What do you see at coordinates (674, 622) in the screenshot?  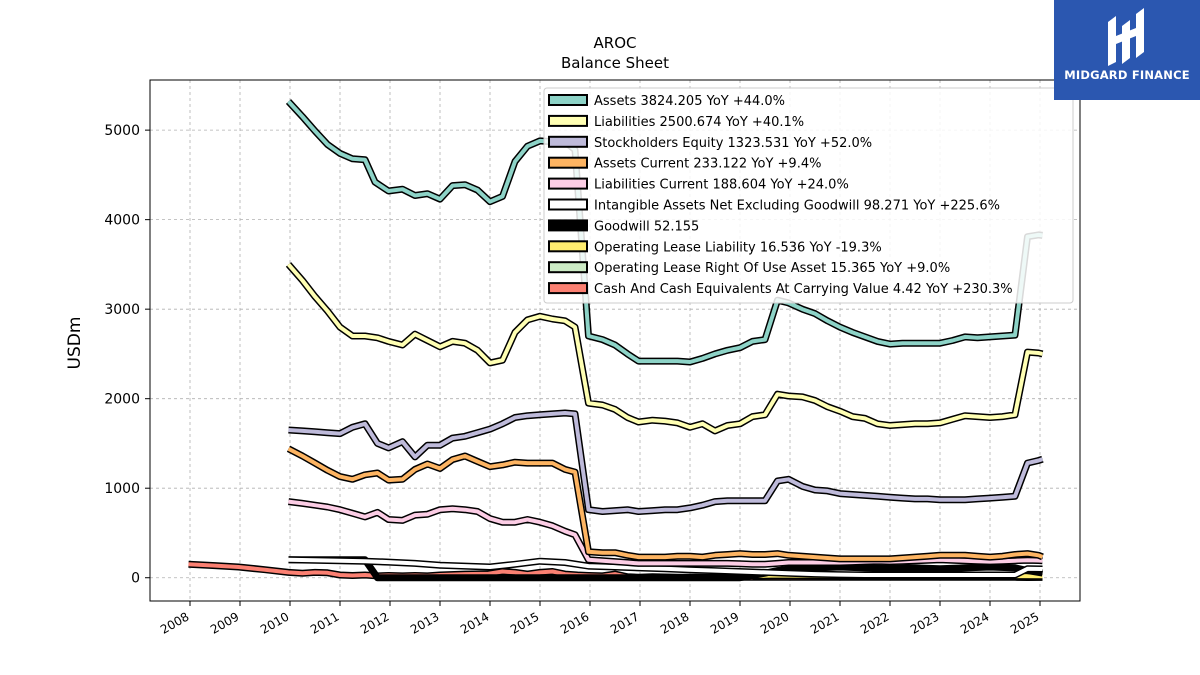 I see `x-tick-label: 2018` at bounding box center [674, 622].